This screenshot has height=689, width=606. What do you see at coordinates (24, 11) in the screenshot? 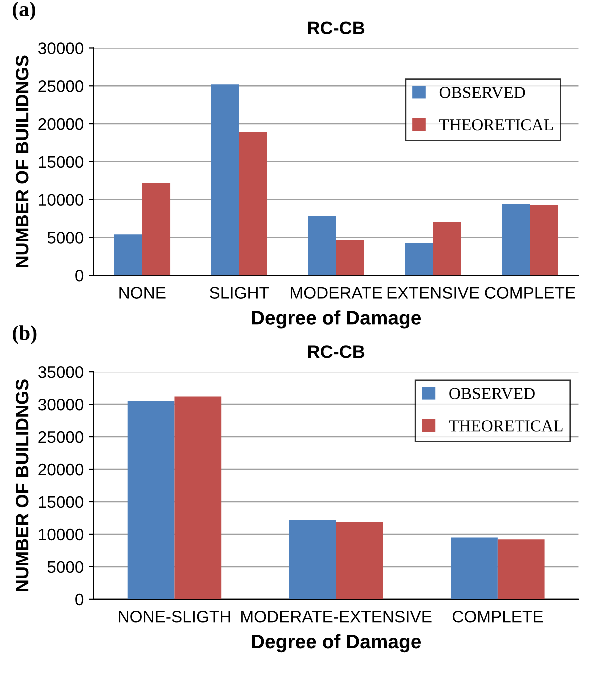
I see `text: (a)` at bounding box center [24, 11].